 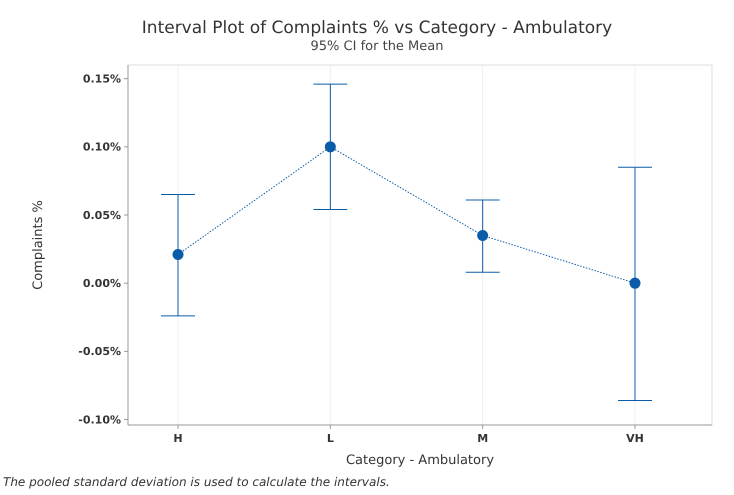 What do you see at coordinates (196, 482) in the screenshot?
I see `text: The pooled standard deviation is used to calculate the intervals.` at bounding box center [196, 482].